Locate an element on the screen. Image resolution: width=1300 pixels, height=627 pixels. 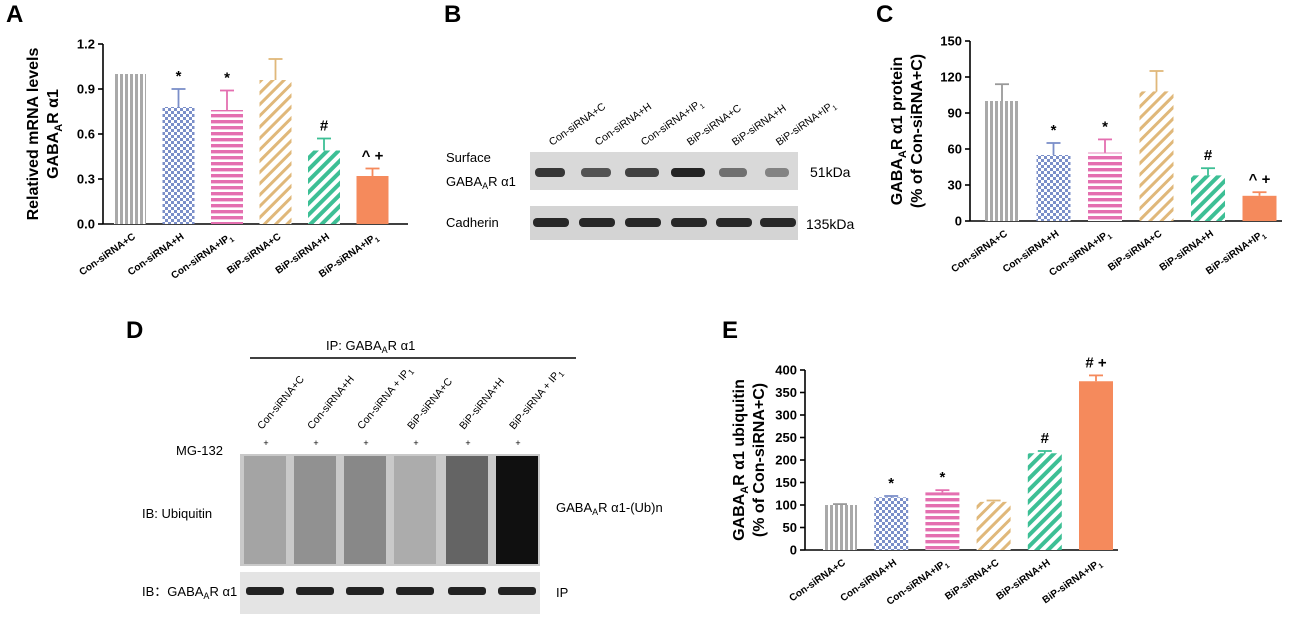
chart-e-y-axis-title: GABAAR α1 ubiquitin (% of Con-siRNA+C) is located at coordinates (749, 460).